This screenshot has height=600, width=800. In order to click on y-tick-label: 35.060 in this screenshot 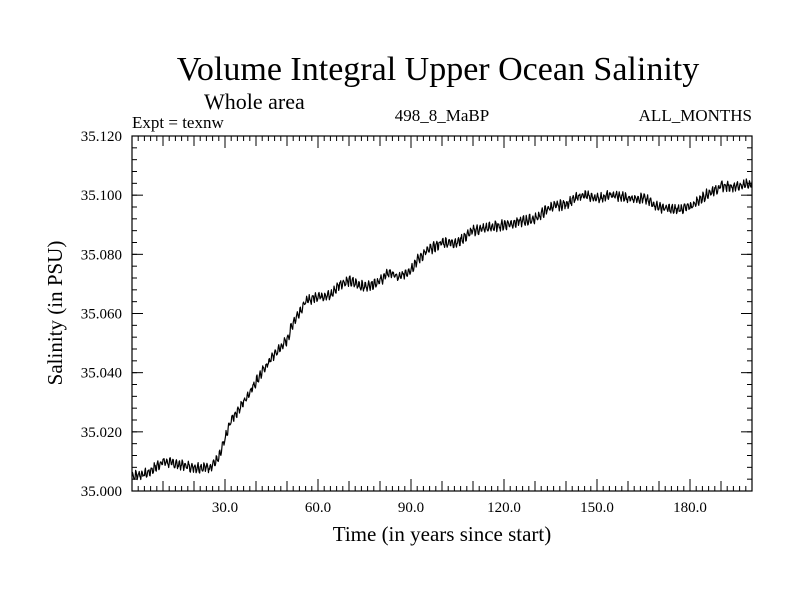, I will do `click(101, 315)`.